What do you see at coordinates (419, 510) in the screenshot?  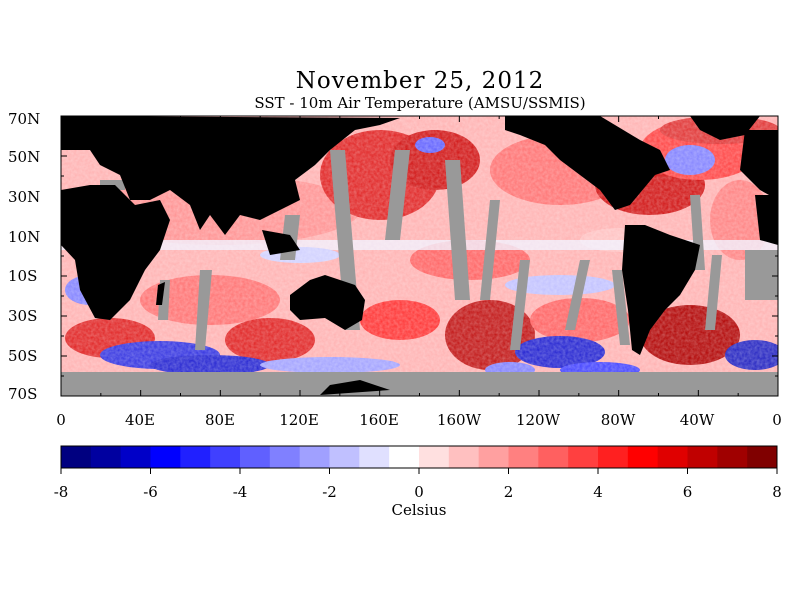 I see `colorbar-units-label: Celsius` at bounding box center [419, 510].